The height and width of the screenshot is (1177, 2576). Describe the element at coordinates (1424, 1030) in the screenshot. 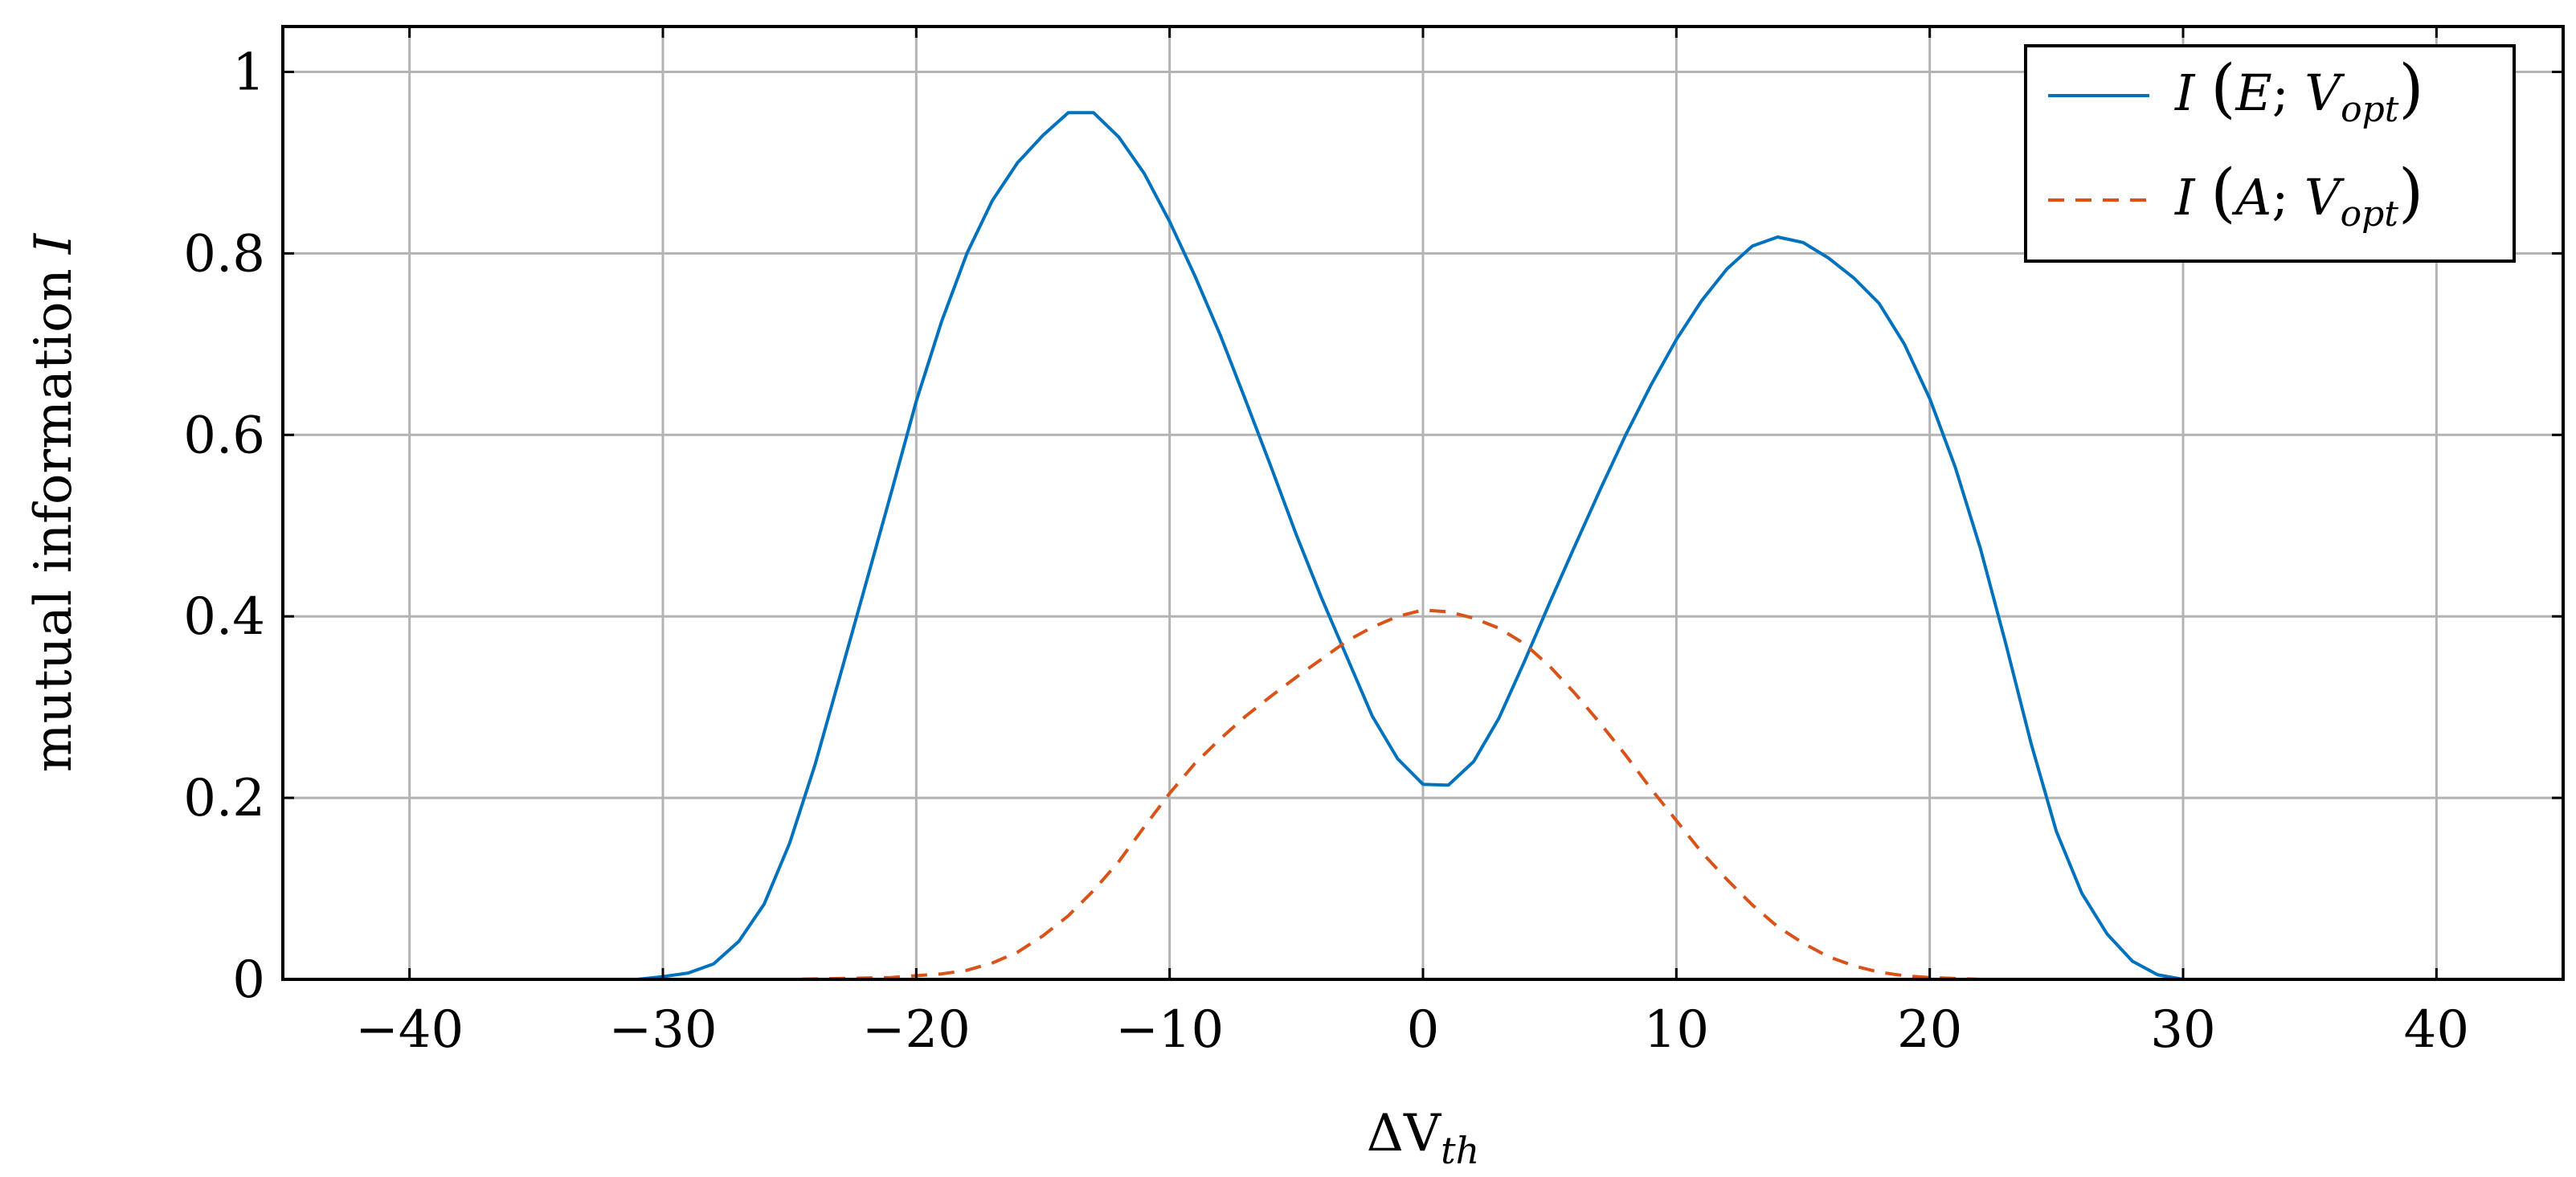

I see `x-tick-label: 0` at that location.